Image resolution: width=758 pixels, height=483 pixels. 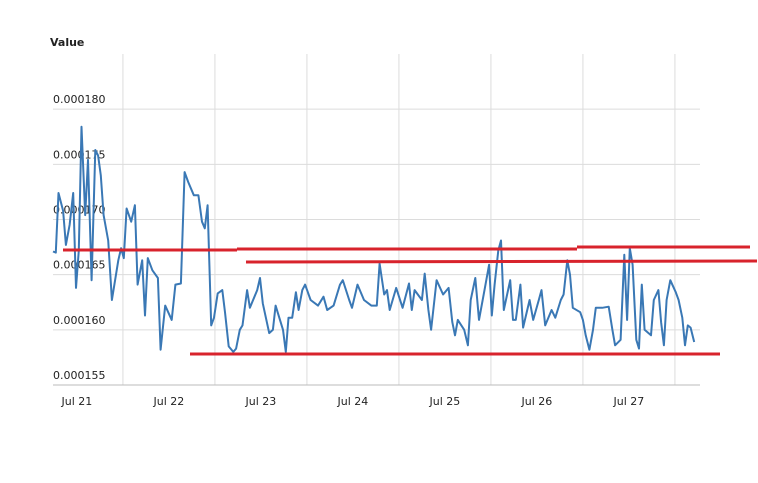 What do you see at coordinates (79, 320) in the screenshot?
I see `y-tick-label: 0.000160` at bounding box center [79, 320].